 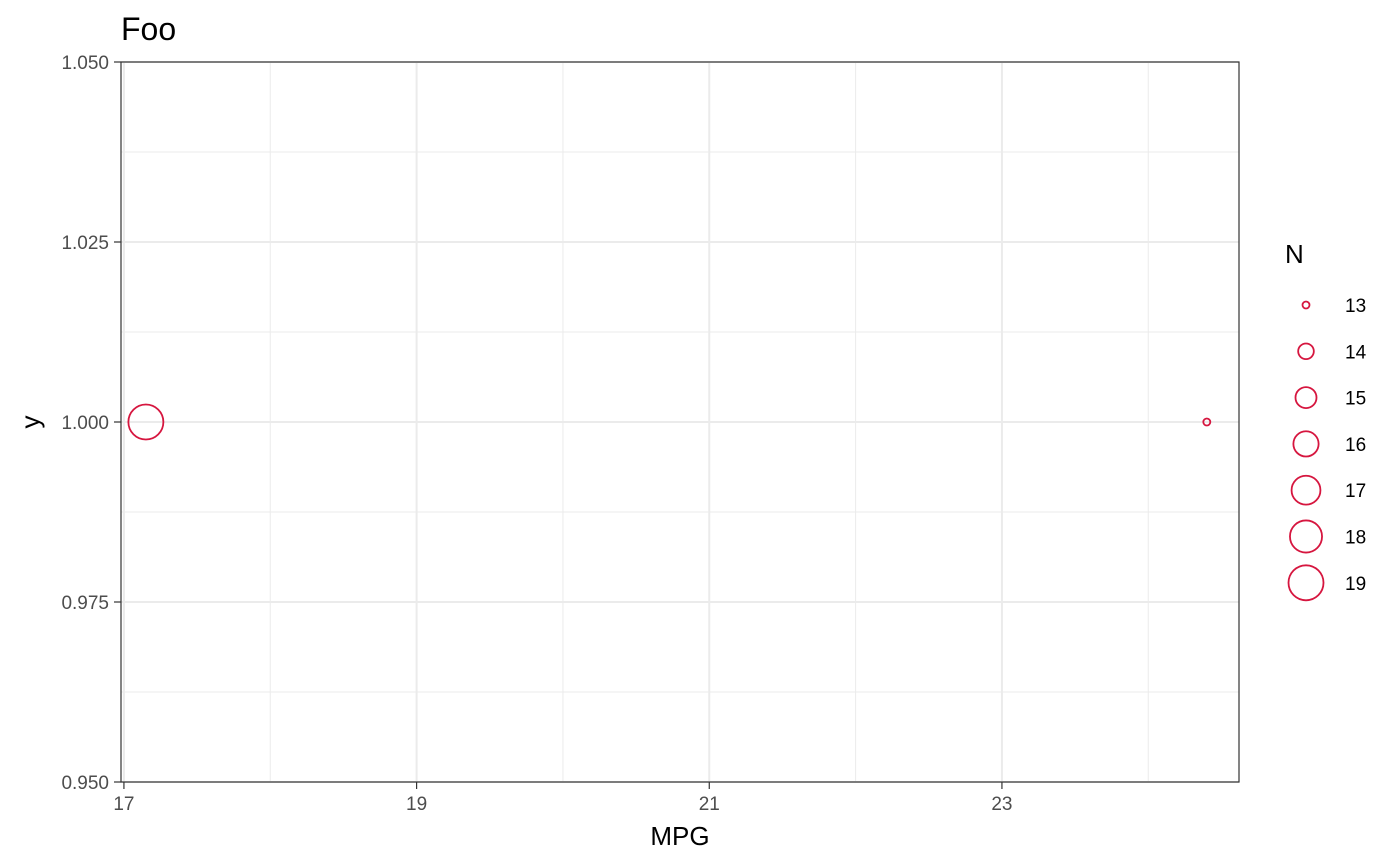 I want to click on x-axis-title: MPG, so click(x=679, y=836).